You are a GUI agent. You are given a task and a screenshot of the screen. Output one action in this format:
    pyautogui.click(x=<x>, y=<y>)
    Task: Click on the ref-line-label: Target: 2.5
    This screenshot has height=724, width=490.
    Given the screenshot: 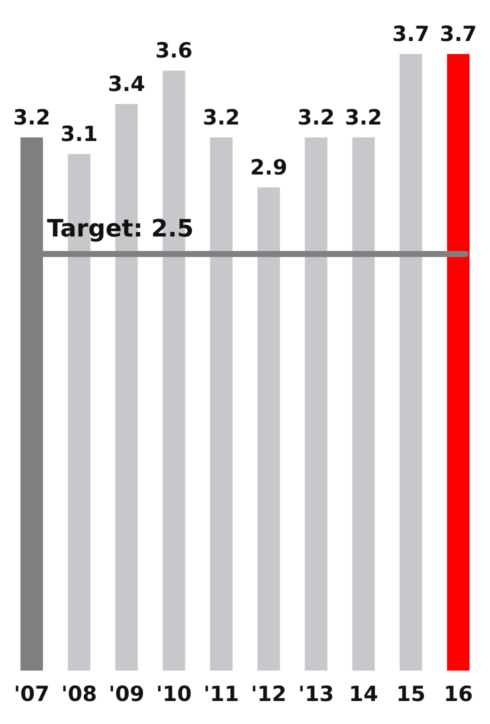 What is the action you would take?
    pyautogui.click(x=120, y=228)
    